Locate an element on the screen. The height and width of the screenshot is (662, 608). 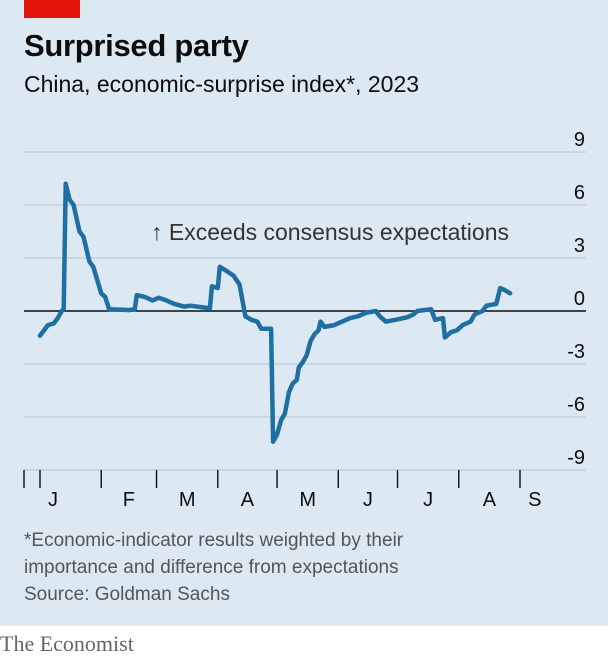
y-tick-label: 6 is located at coordinates (579, 193).